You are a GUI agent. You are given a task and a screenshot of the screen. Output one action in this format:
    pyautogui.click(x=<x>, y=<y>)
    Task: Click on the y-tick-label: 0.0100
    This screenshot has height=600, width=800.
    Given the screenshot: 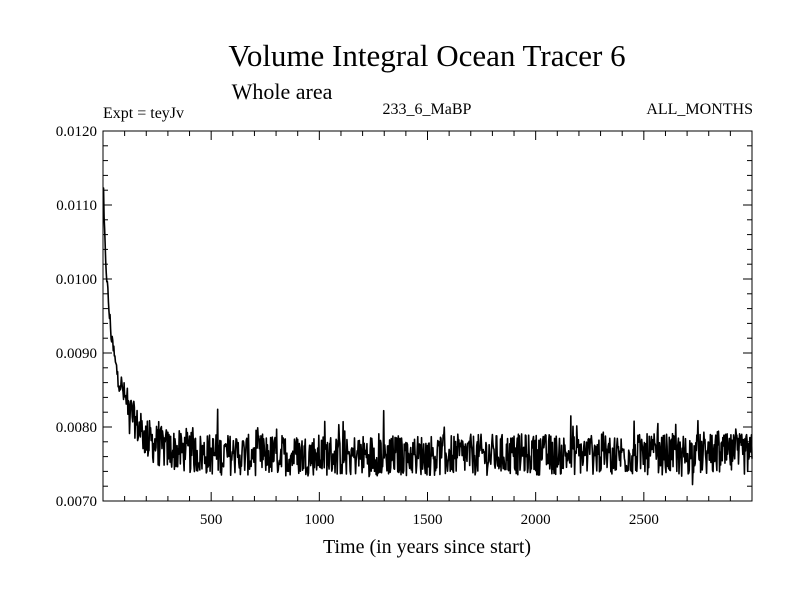 What is the action you would take?
    pyautogui.click(x=76, y=280)
    